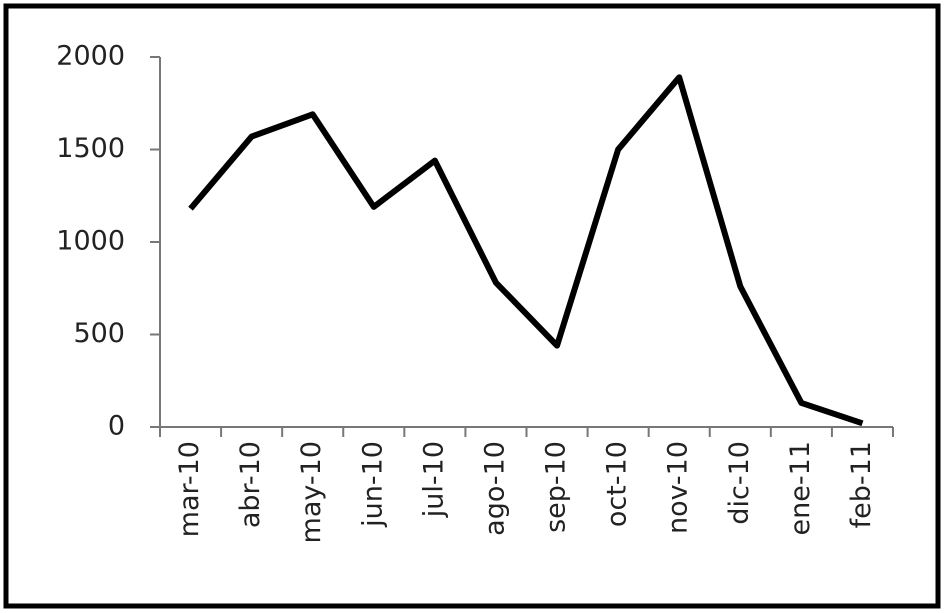 Image resolution: width=947 pixels, height=613 pixels. What do you see at coordinates (739, 483) in the screenshot?
I see `x-tick-label: dic-10` at bounding box center [739, 483].